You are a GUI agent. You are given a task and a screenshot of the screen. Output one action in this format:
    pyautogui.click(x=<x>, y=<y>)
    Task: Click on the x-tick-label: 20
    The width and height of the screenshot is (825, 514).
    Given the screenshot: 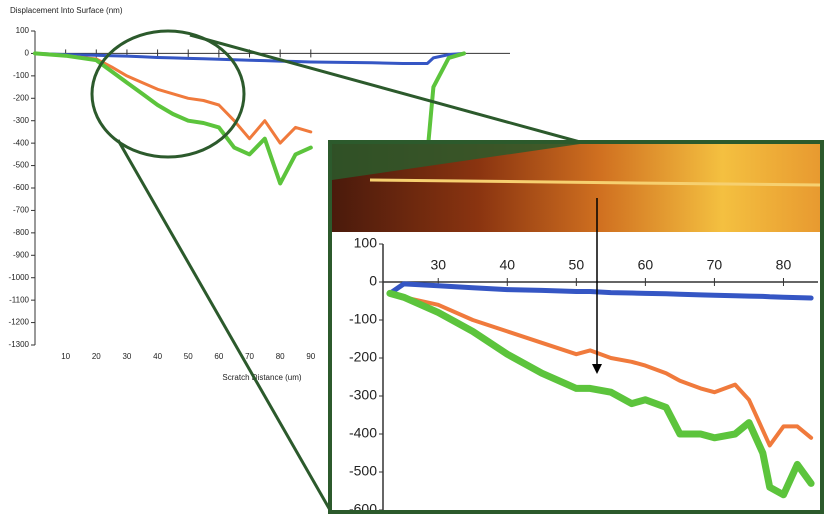 What is the action you would take?
    pyautogui.click(x=96, y=356)
    